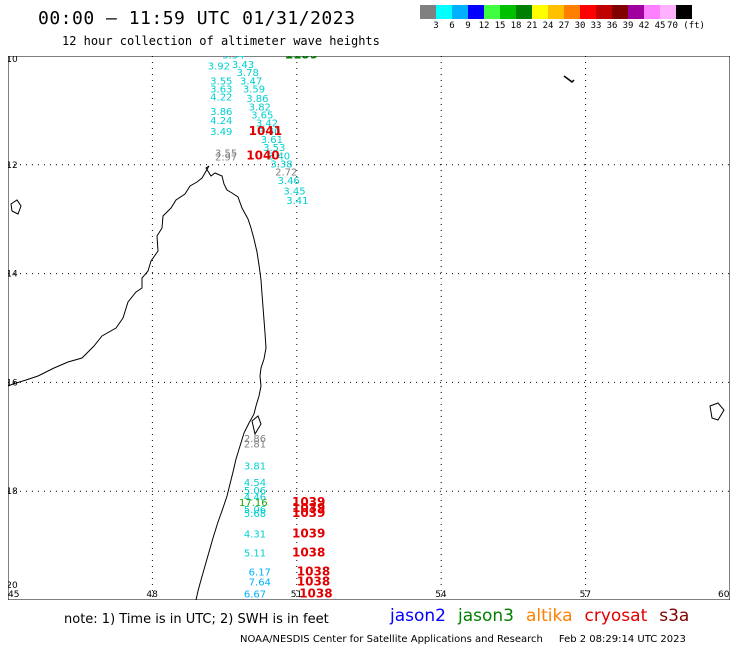  Describe the element at coordinates (260, 582) in the screenshot. I see `wave-height-label: 7.64` at that location.